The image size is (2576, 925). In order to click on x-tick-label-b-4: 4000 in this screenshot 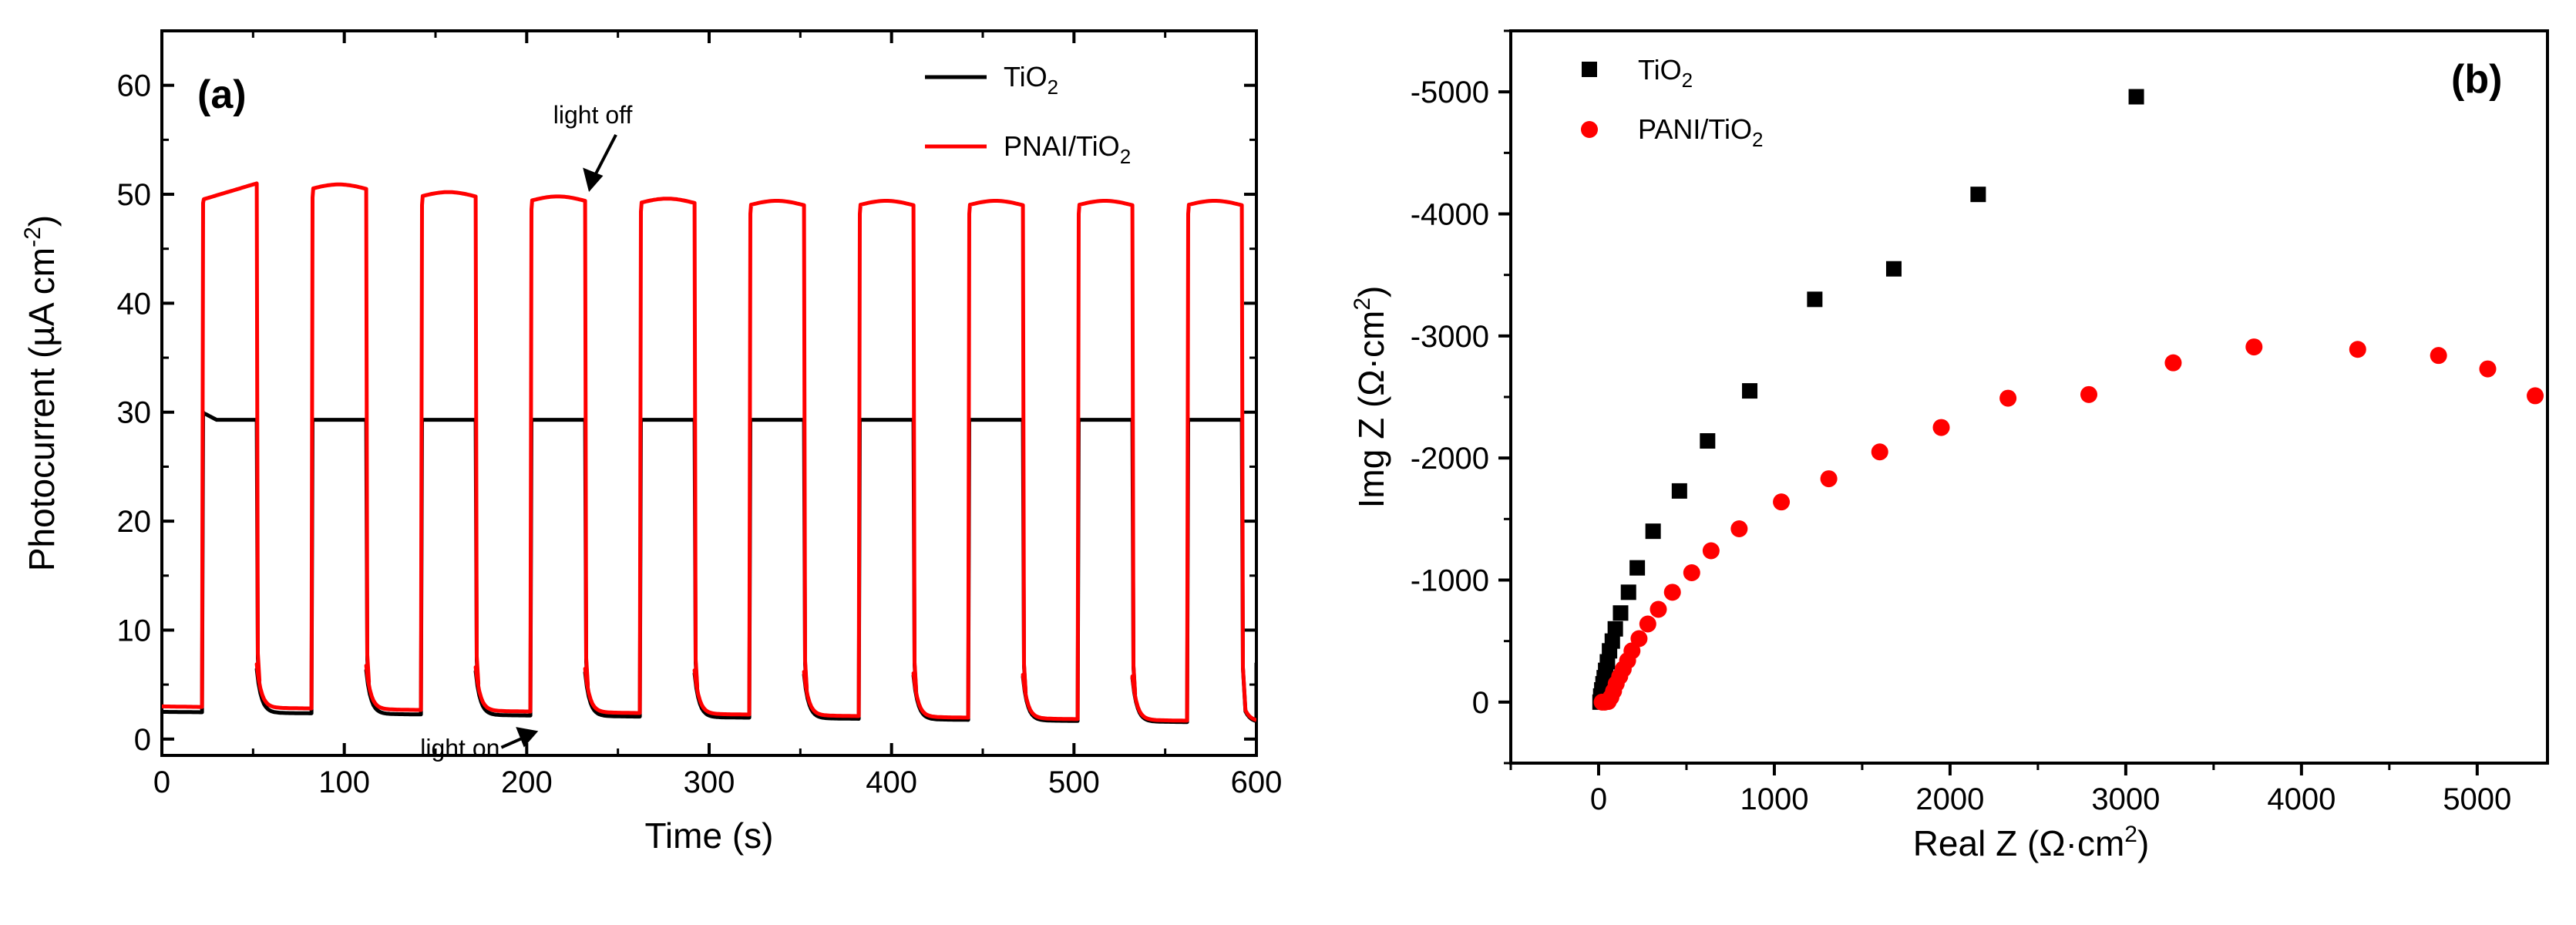, I will do `click(2301, 799)`.